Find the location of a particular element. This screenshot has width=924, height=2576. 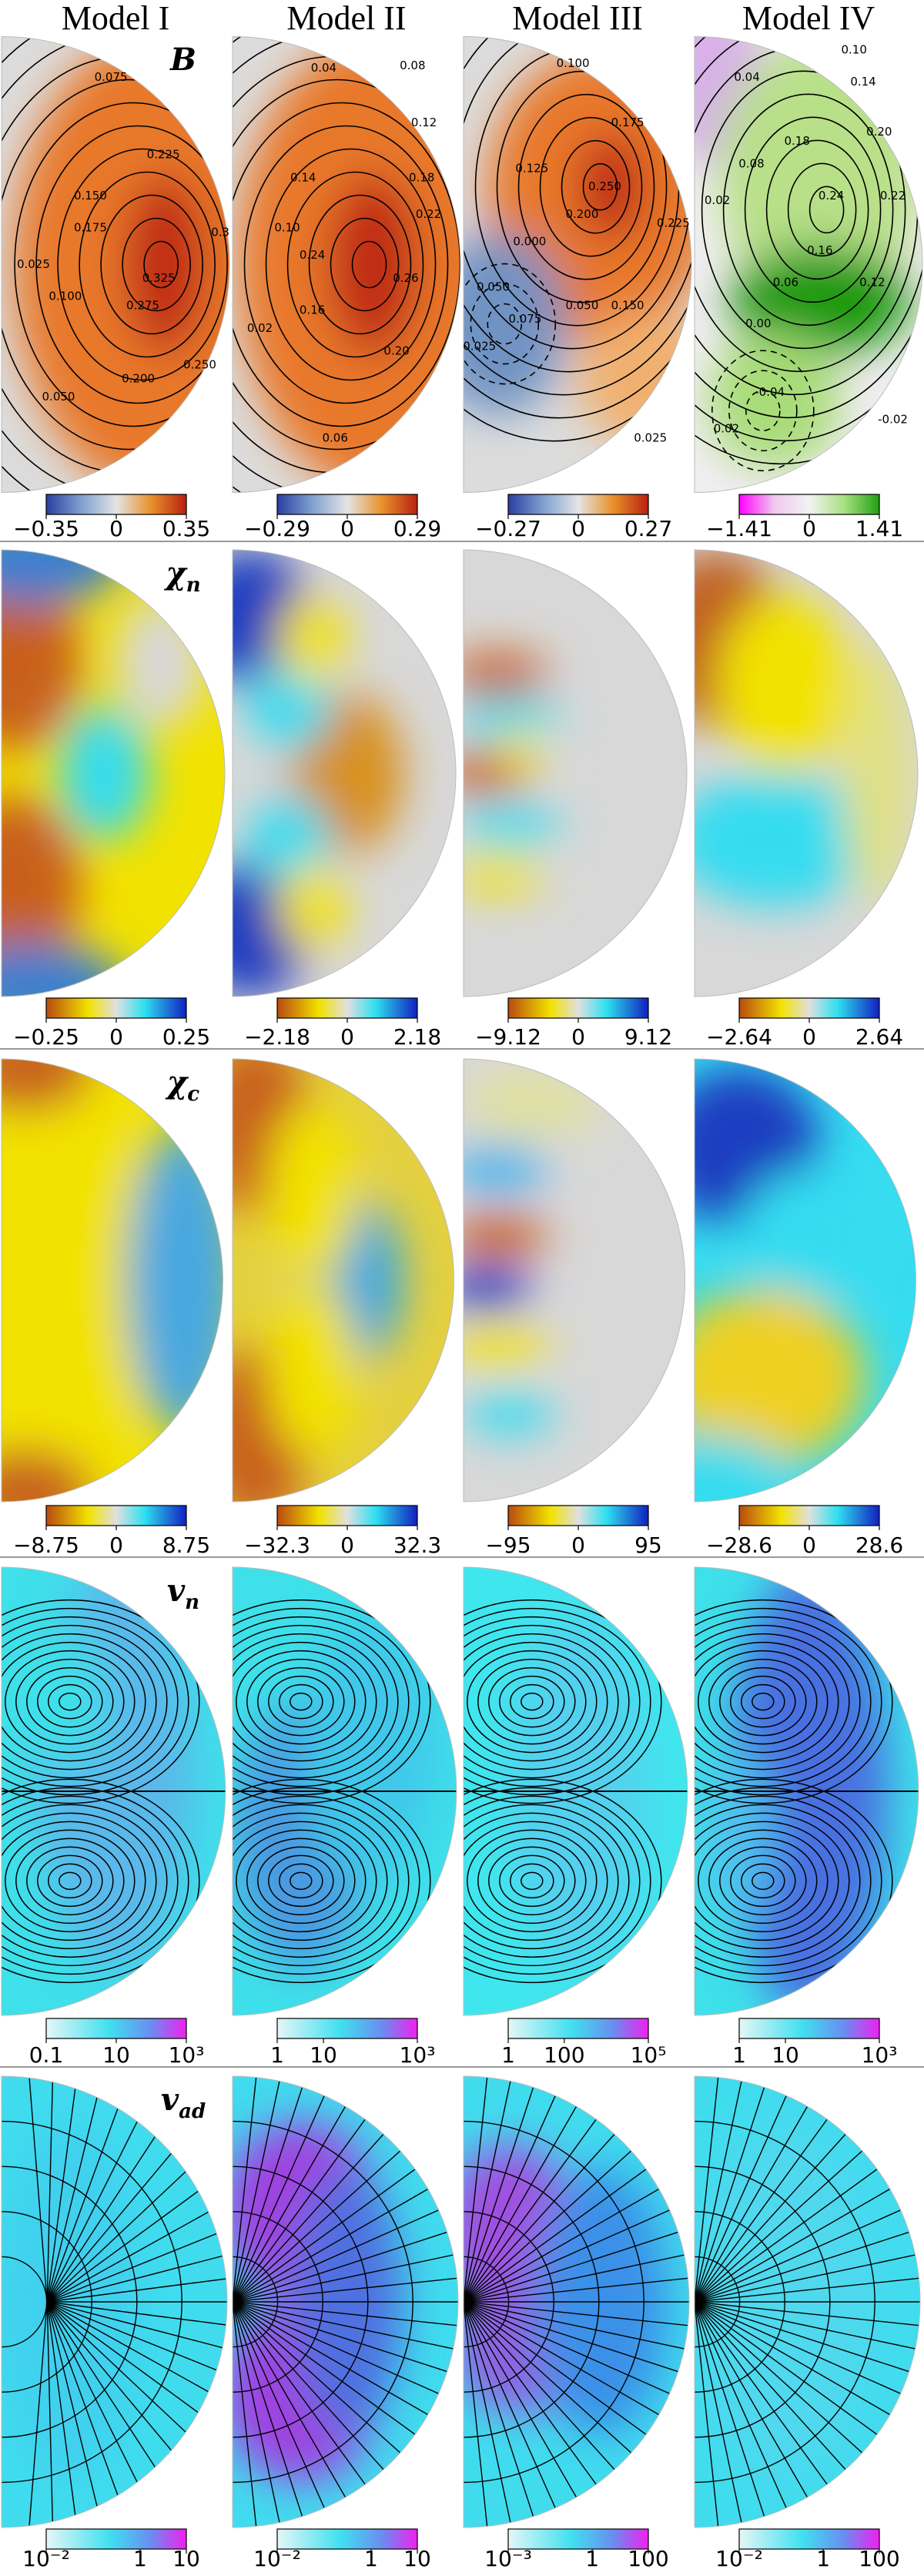

row-label: vad is located at coordinates (183, 2102).